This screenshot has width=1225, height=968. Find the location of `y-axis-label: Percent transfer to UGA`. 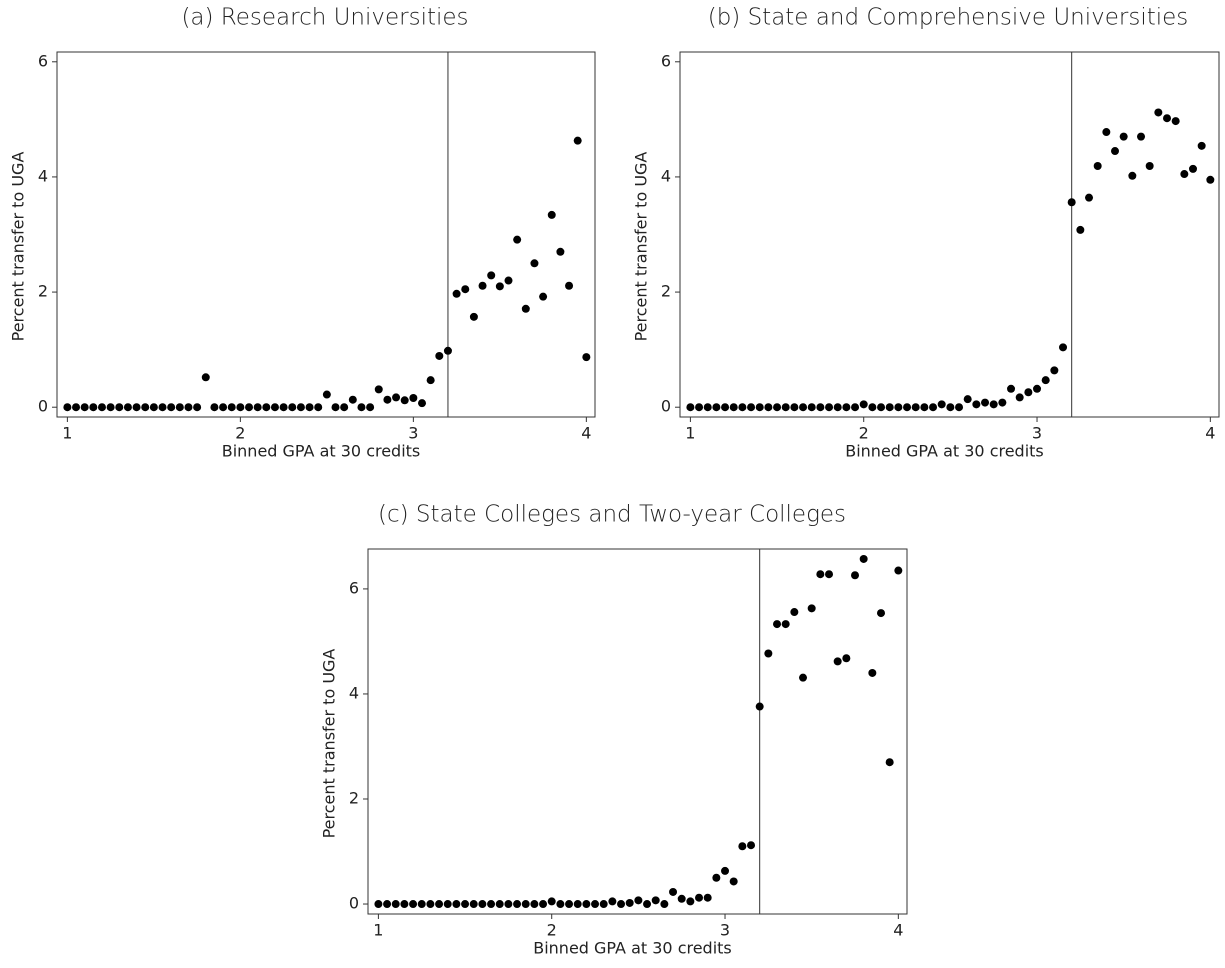

y-axis-label: Percent transfer to UGA is located at coordinates (18, 247).